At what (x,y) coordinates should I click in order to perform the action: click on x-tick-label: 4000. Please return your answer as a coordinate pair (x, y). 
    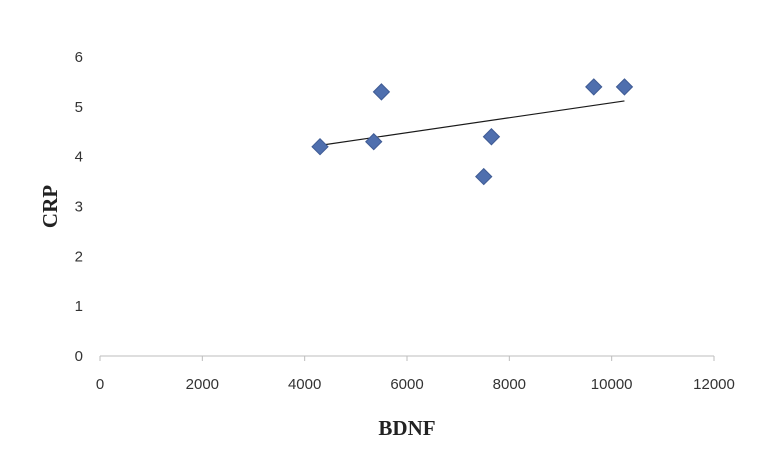
    Looking at the image, I should click on (304, 384).